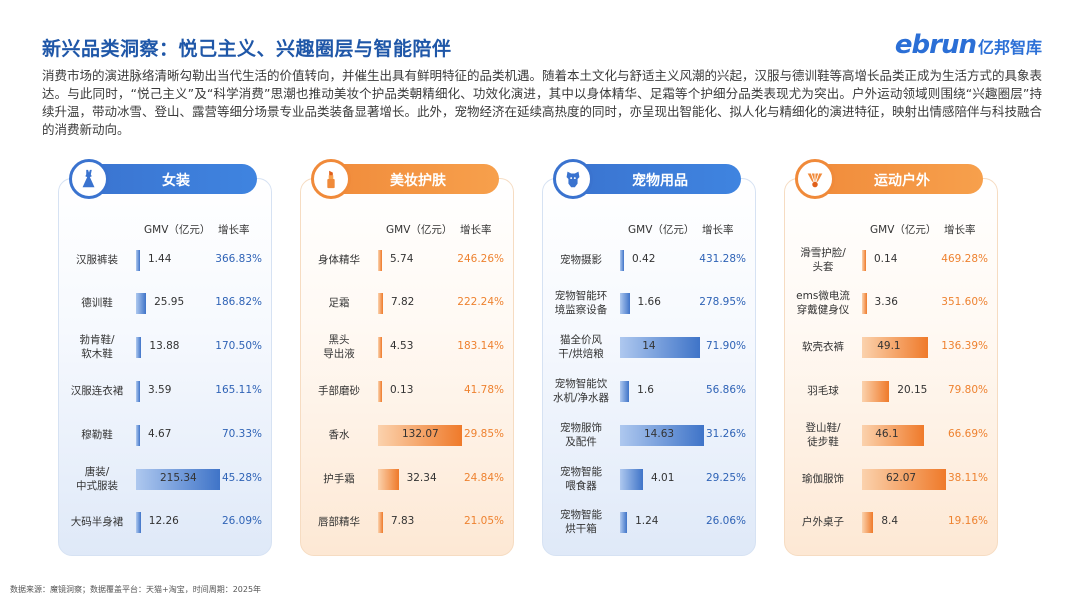 The height and width of the screenshot is (606, 1080). I want to click on category-label: ems微电流 穿戴健身仪, so click(823, 303).